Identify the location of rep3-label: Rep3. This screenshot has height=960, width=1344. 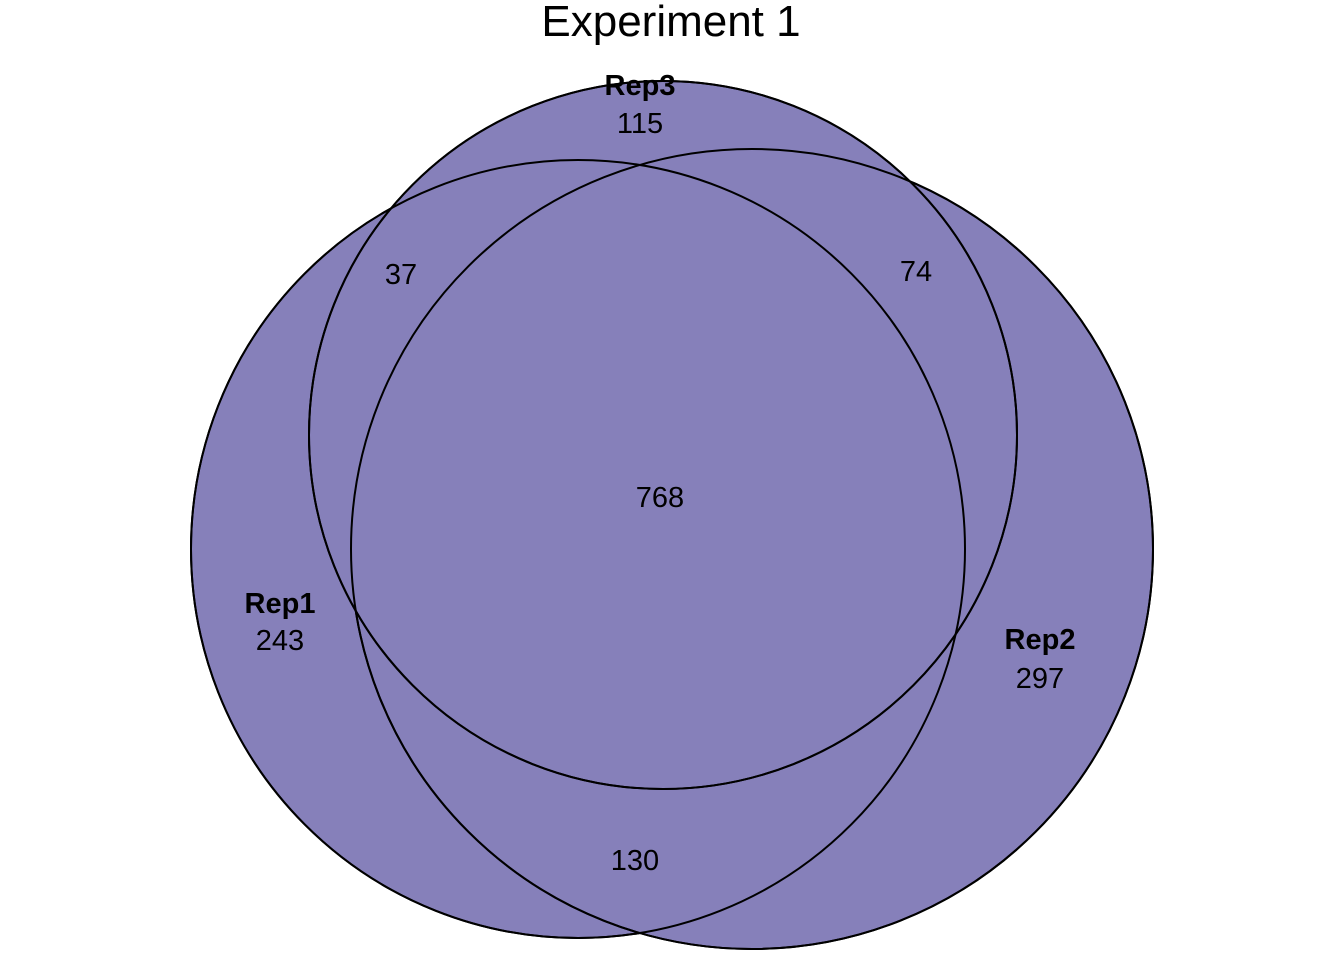
(640, 86).